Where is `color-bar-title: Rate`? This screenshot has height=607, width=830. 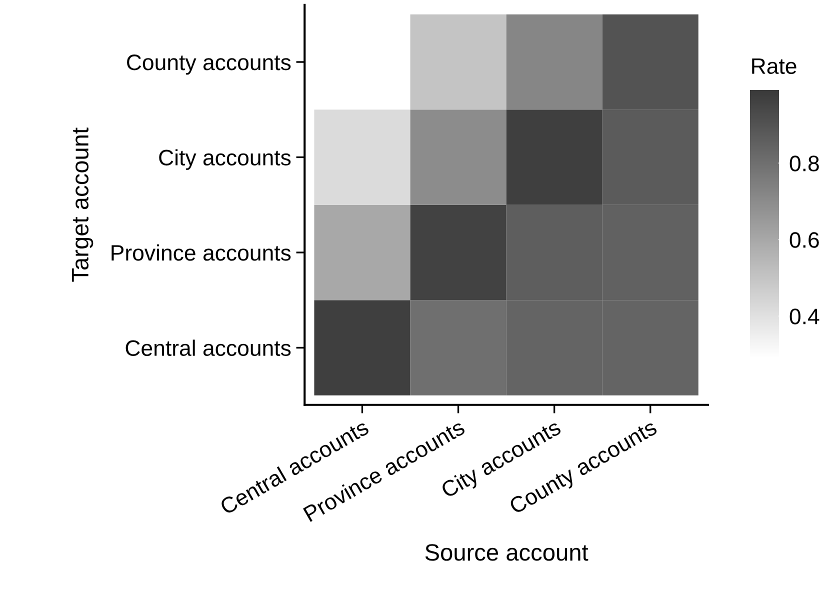 color-bar-title: Rate is located at coordinates (774, 66).